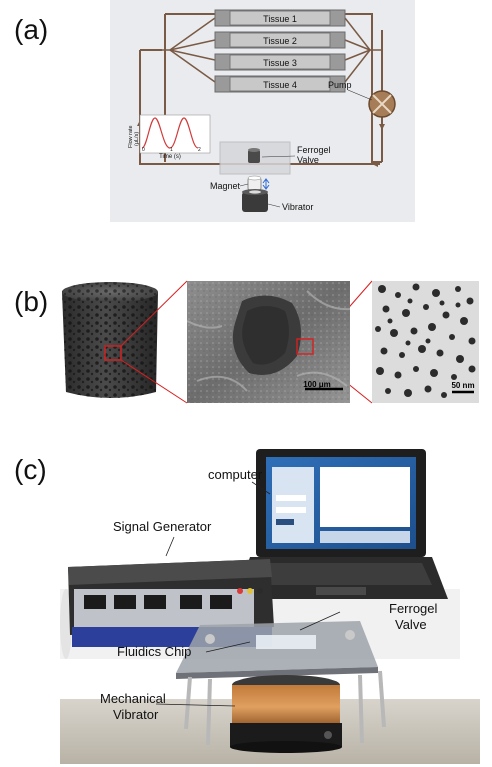  I want to click on panel-label-b: (b), so click(31, 301).